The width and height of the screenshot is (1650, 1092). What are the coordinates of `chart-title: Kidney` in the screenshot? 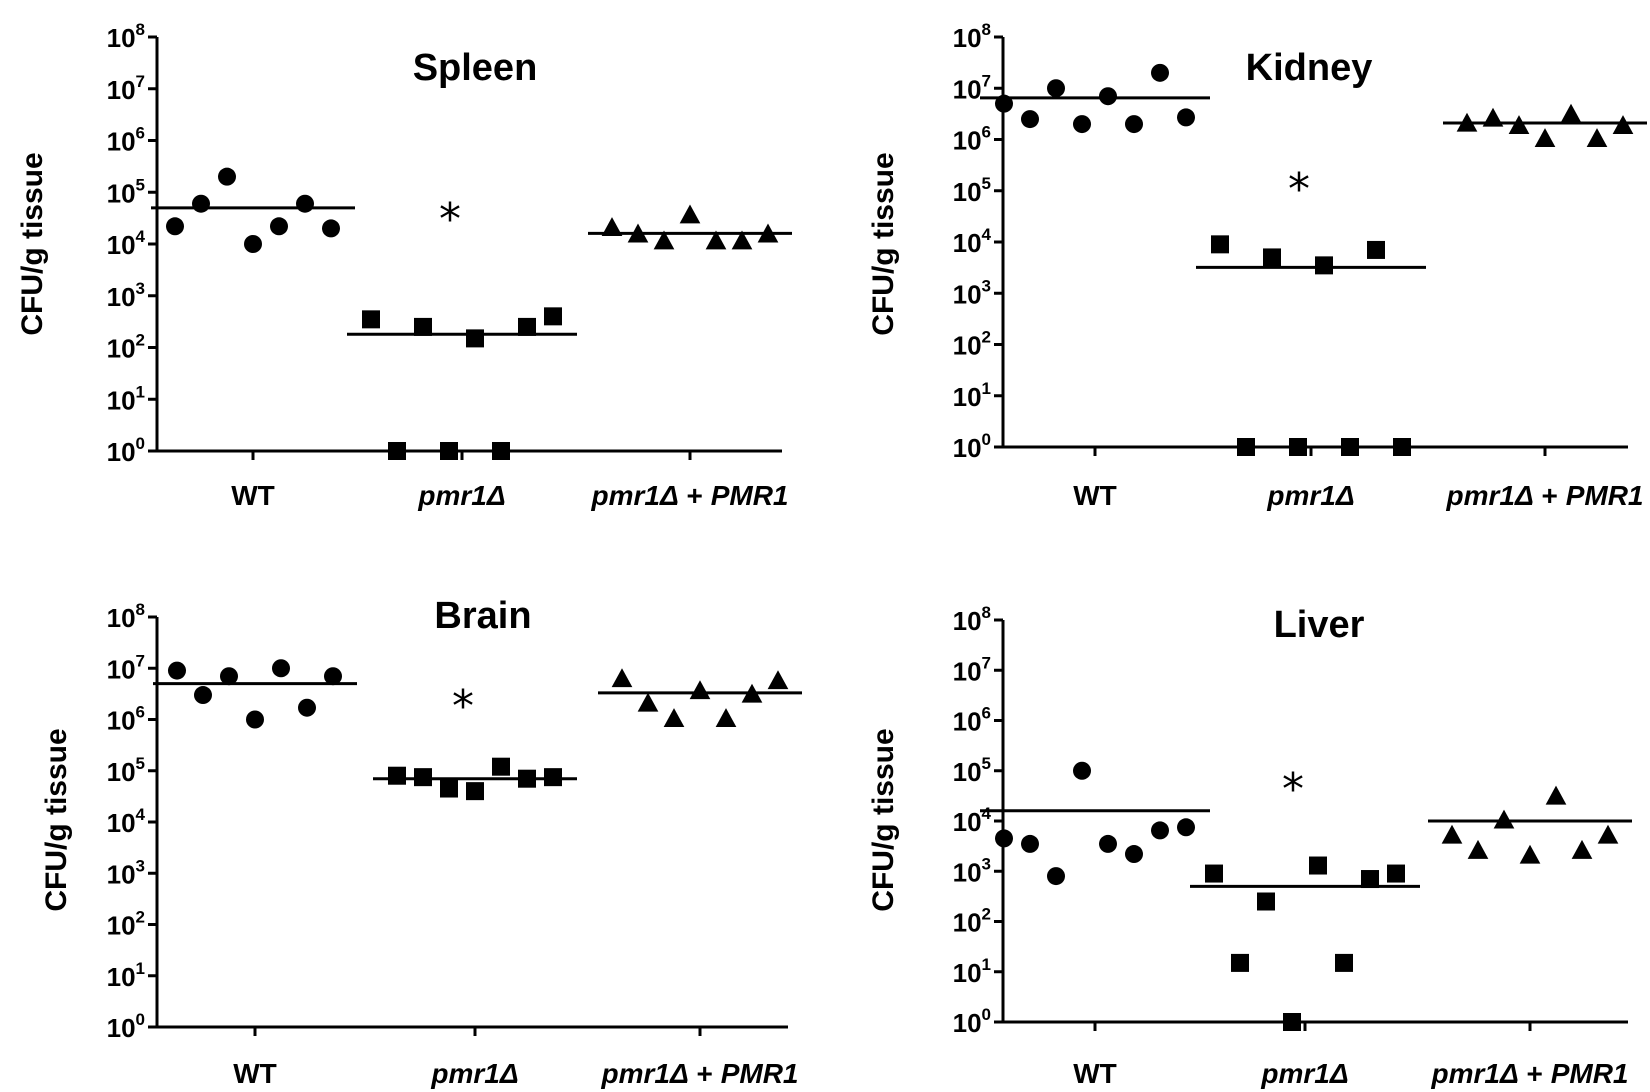 It's located at (1309, 68).